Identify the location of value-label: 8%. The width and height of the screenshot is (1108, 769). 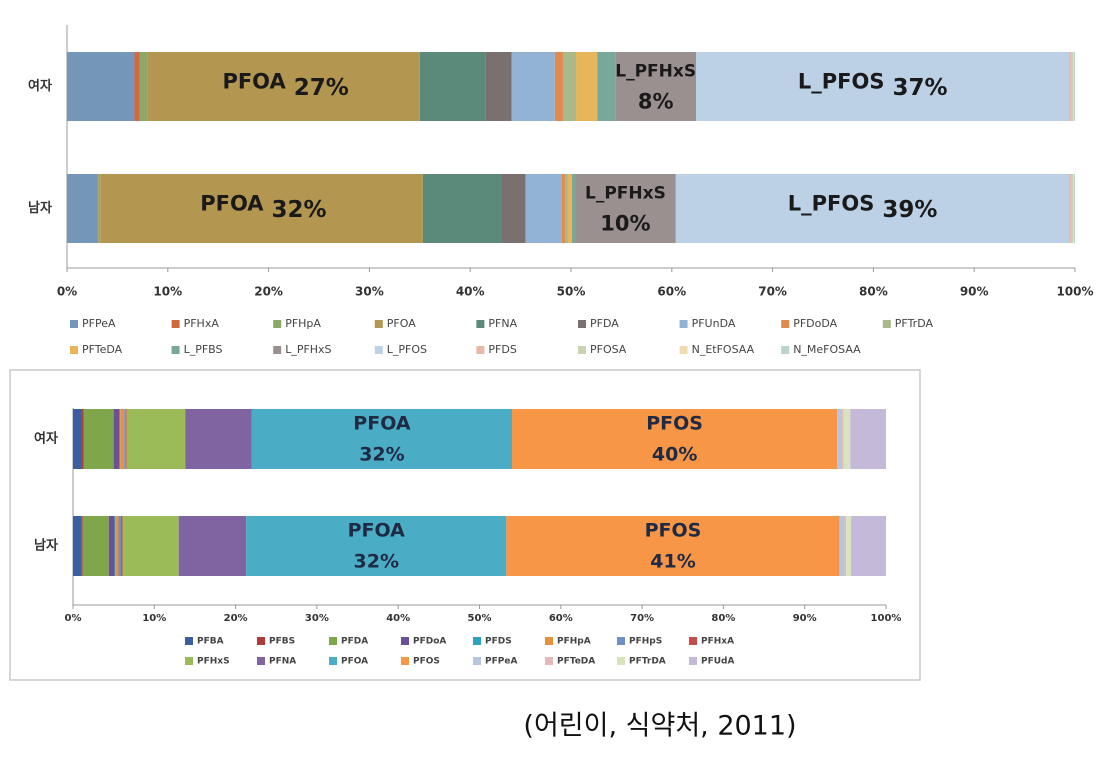
(656, 102).